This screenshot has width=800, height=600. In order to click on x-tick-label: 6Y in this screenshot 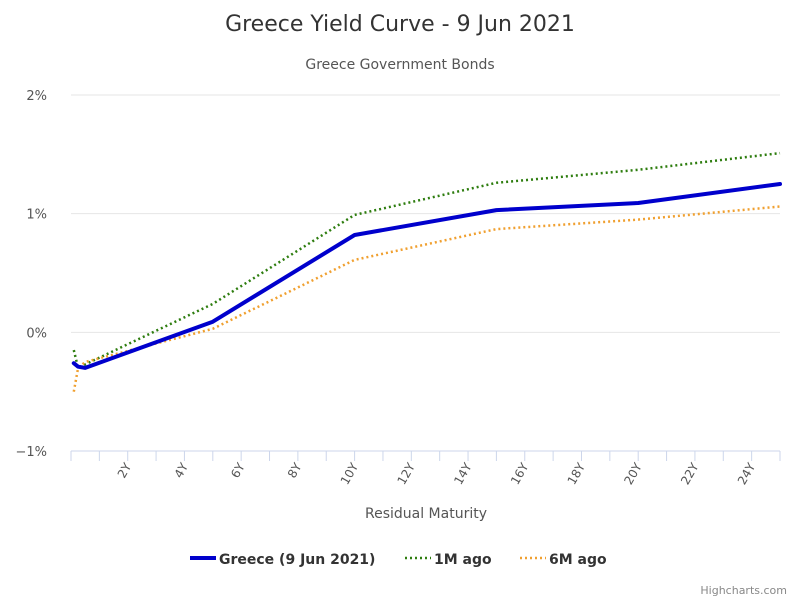, I will do `click(238, 470)`.